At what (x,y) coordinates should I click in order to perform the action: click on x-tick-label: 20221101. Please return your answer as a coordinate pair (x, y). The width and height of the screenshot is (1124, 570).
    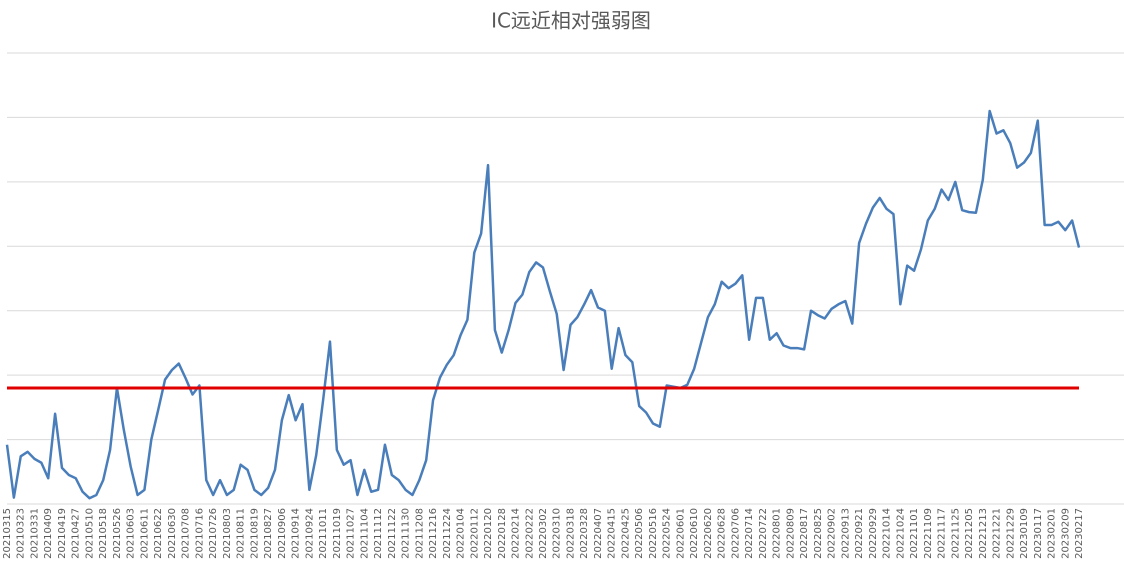
    Looking at the image, I should click on (914, 533).